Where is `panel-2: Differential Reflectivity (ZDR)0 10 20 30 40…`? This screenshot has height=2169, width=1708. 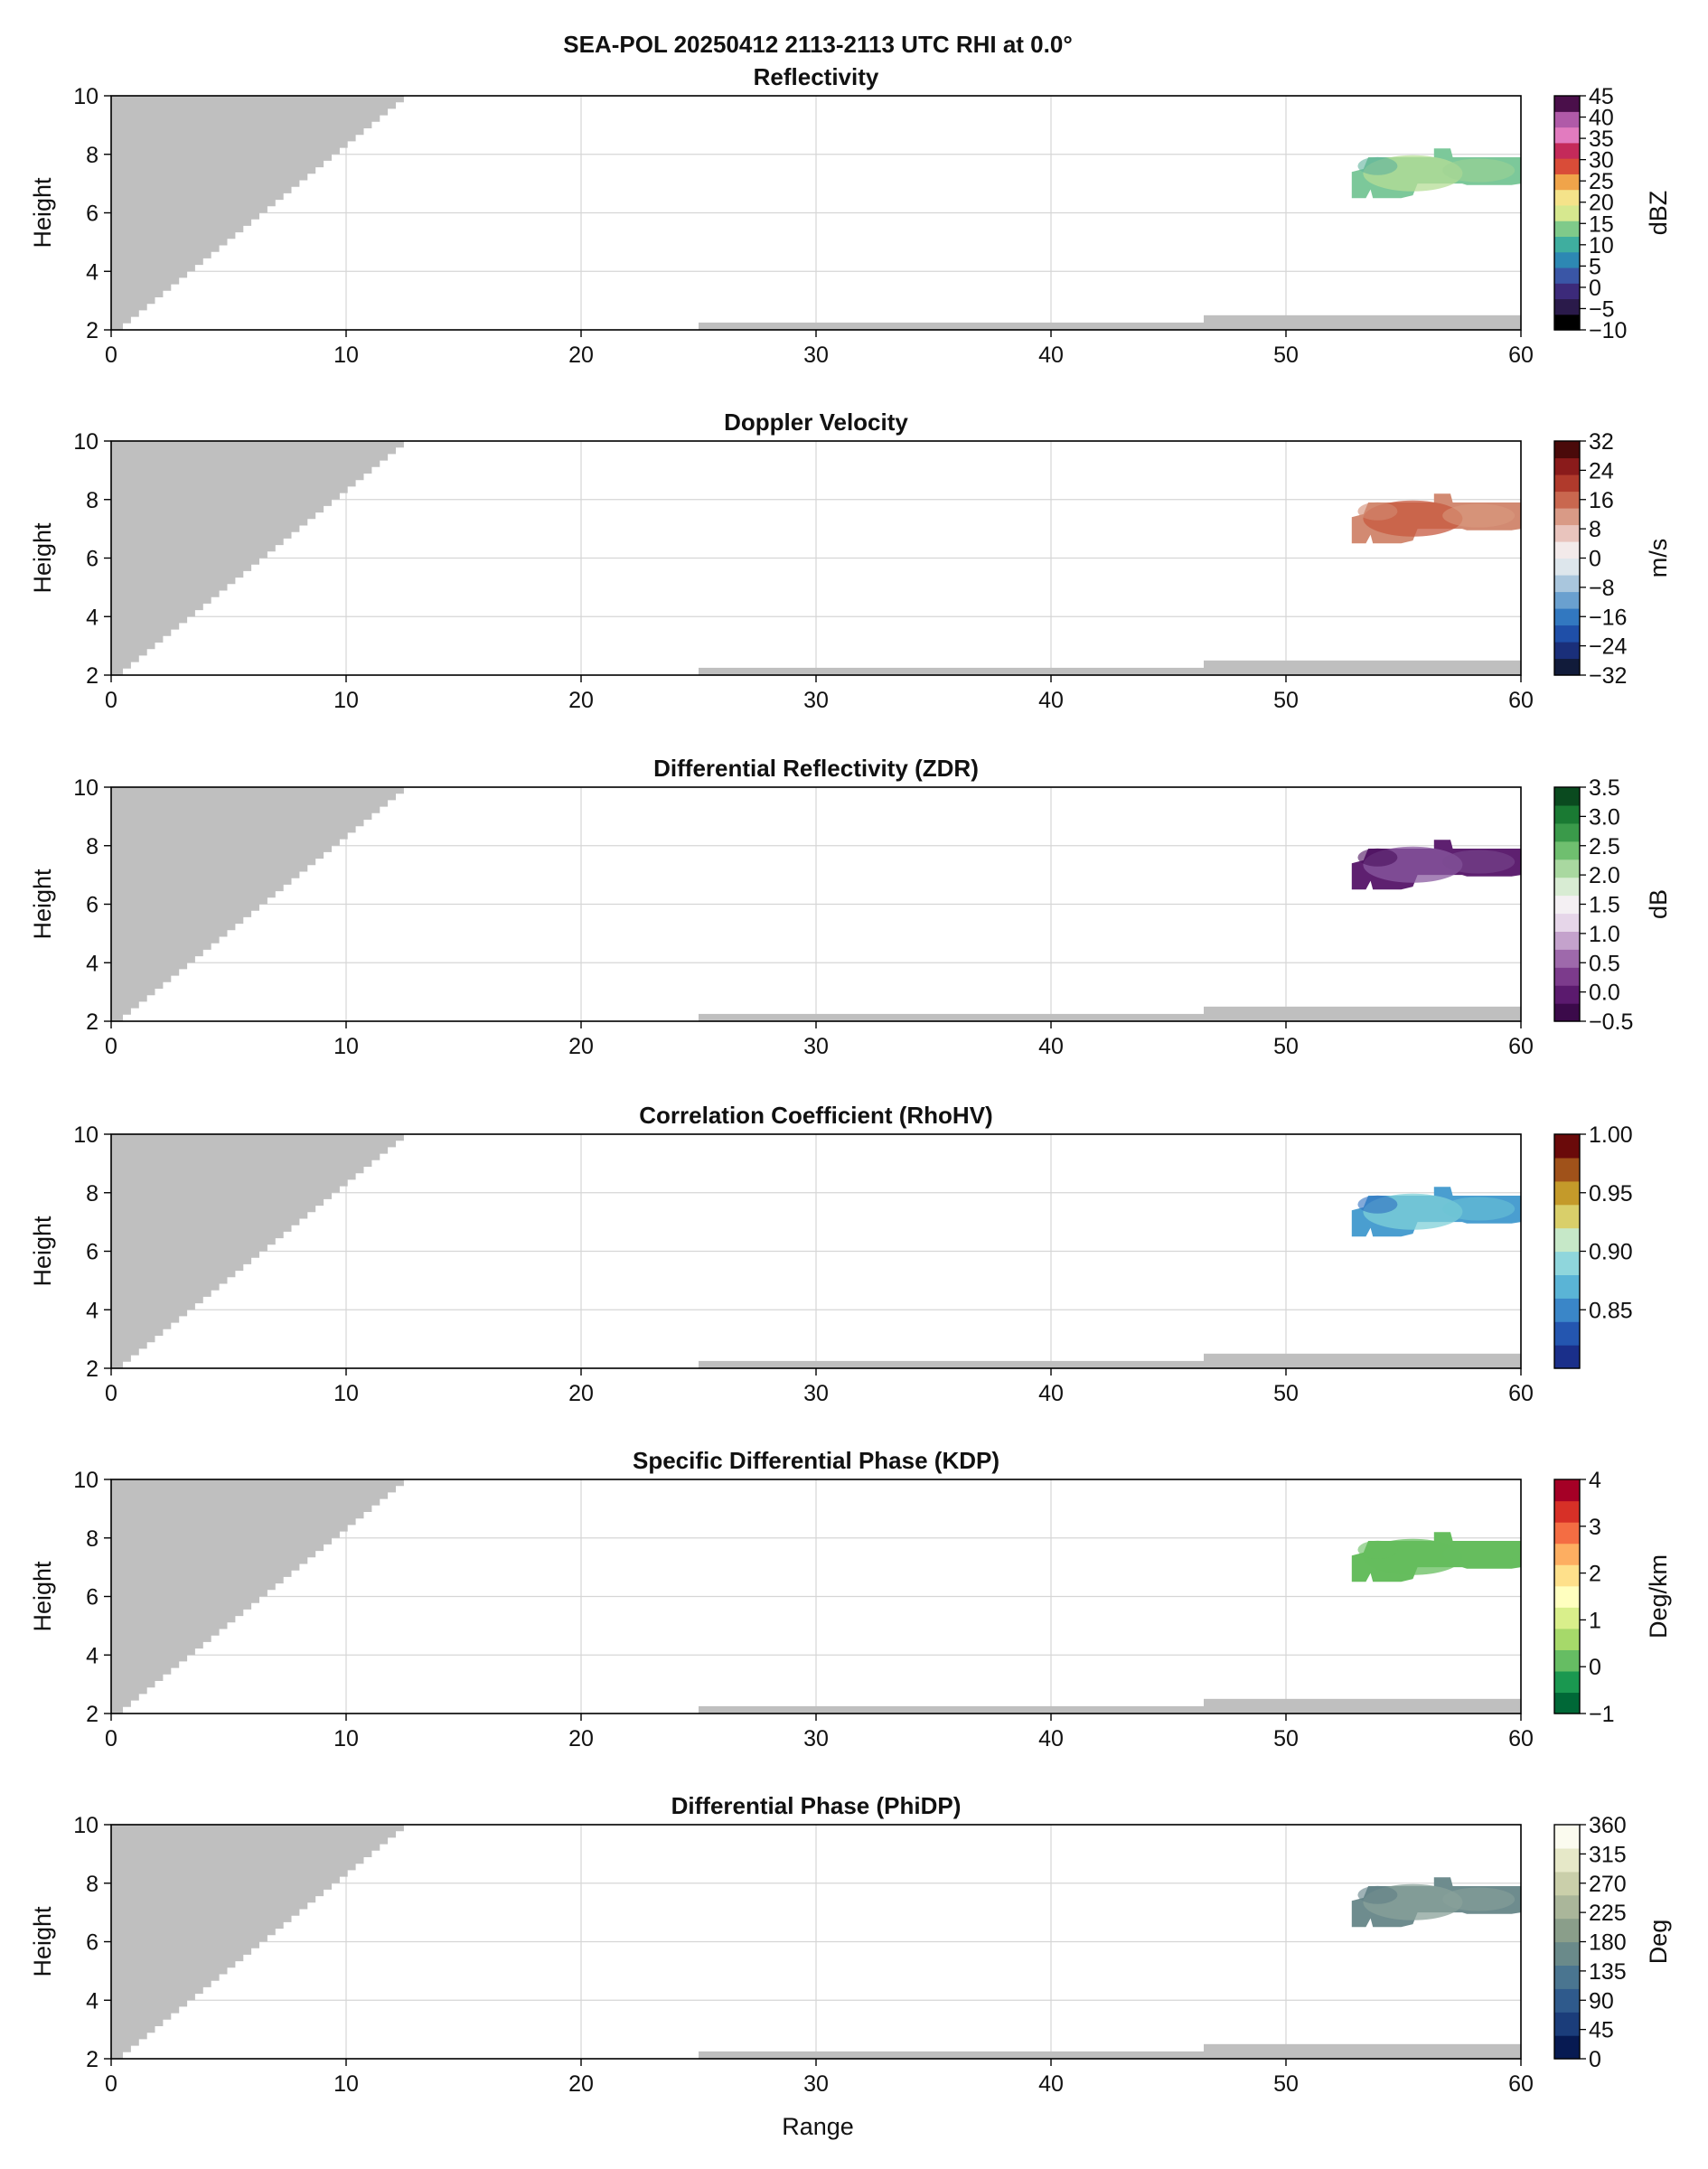 panel-2: Differential Reflectivity (ZDR)0 10 20 30 40… is located at coordinates (850, 907).